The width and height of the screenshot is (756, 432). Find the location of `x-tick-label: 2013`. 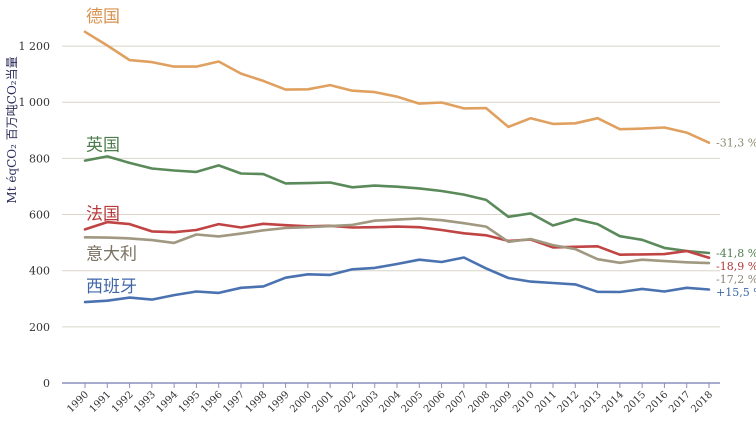

x-tick-label: 2013 is located at coordinates (591, 402).